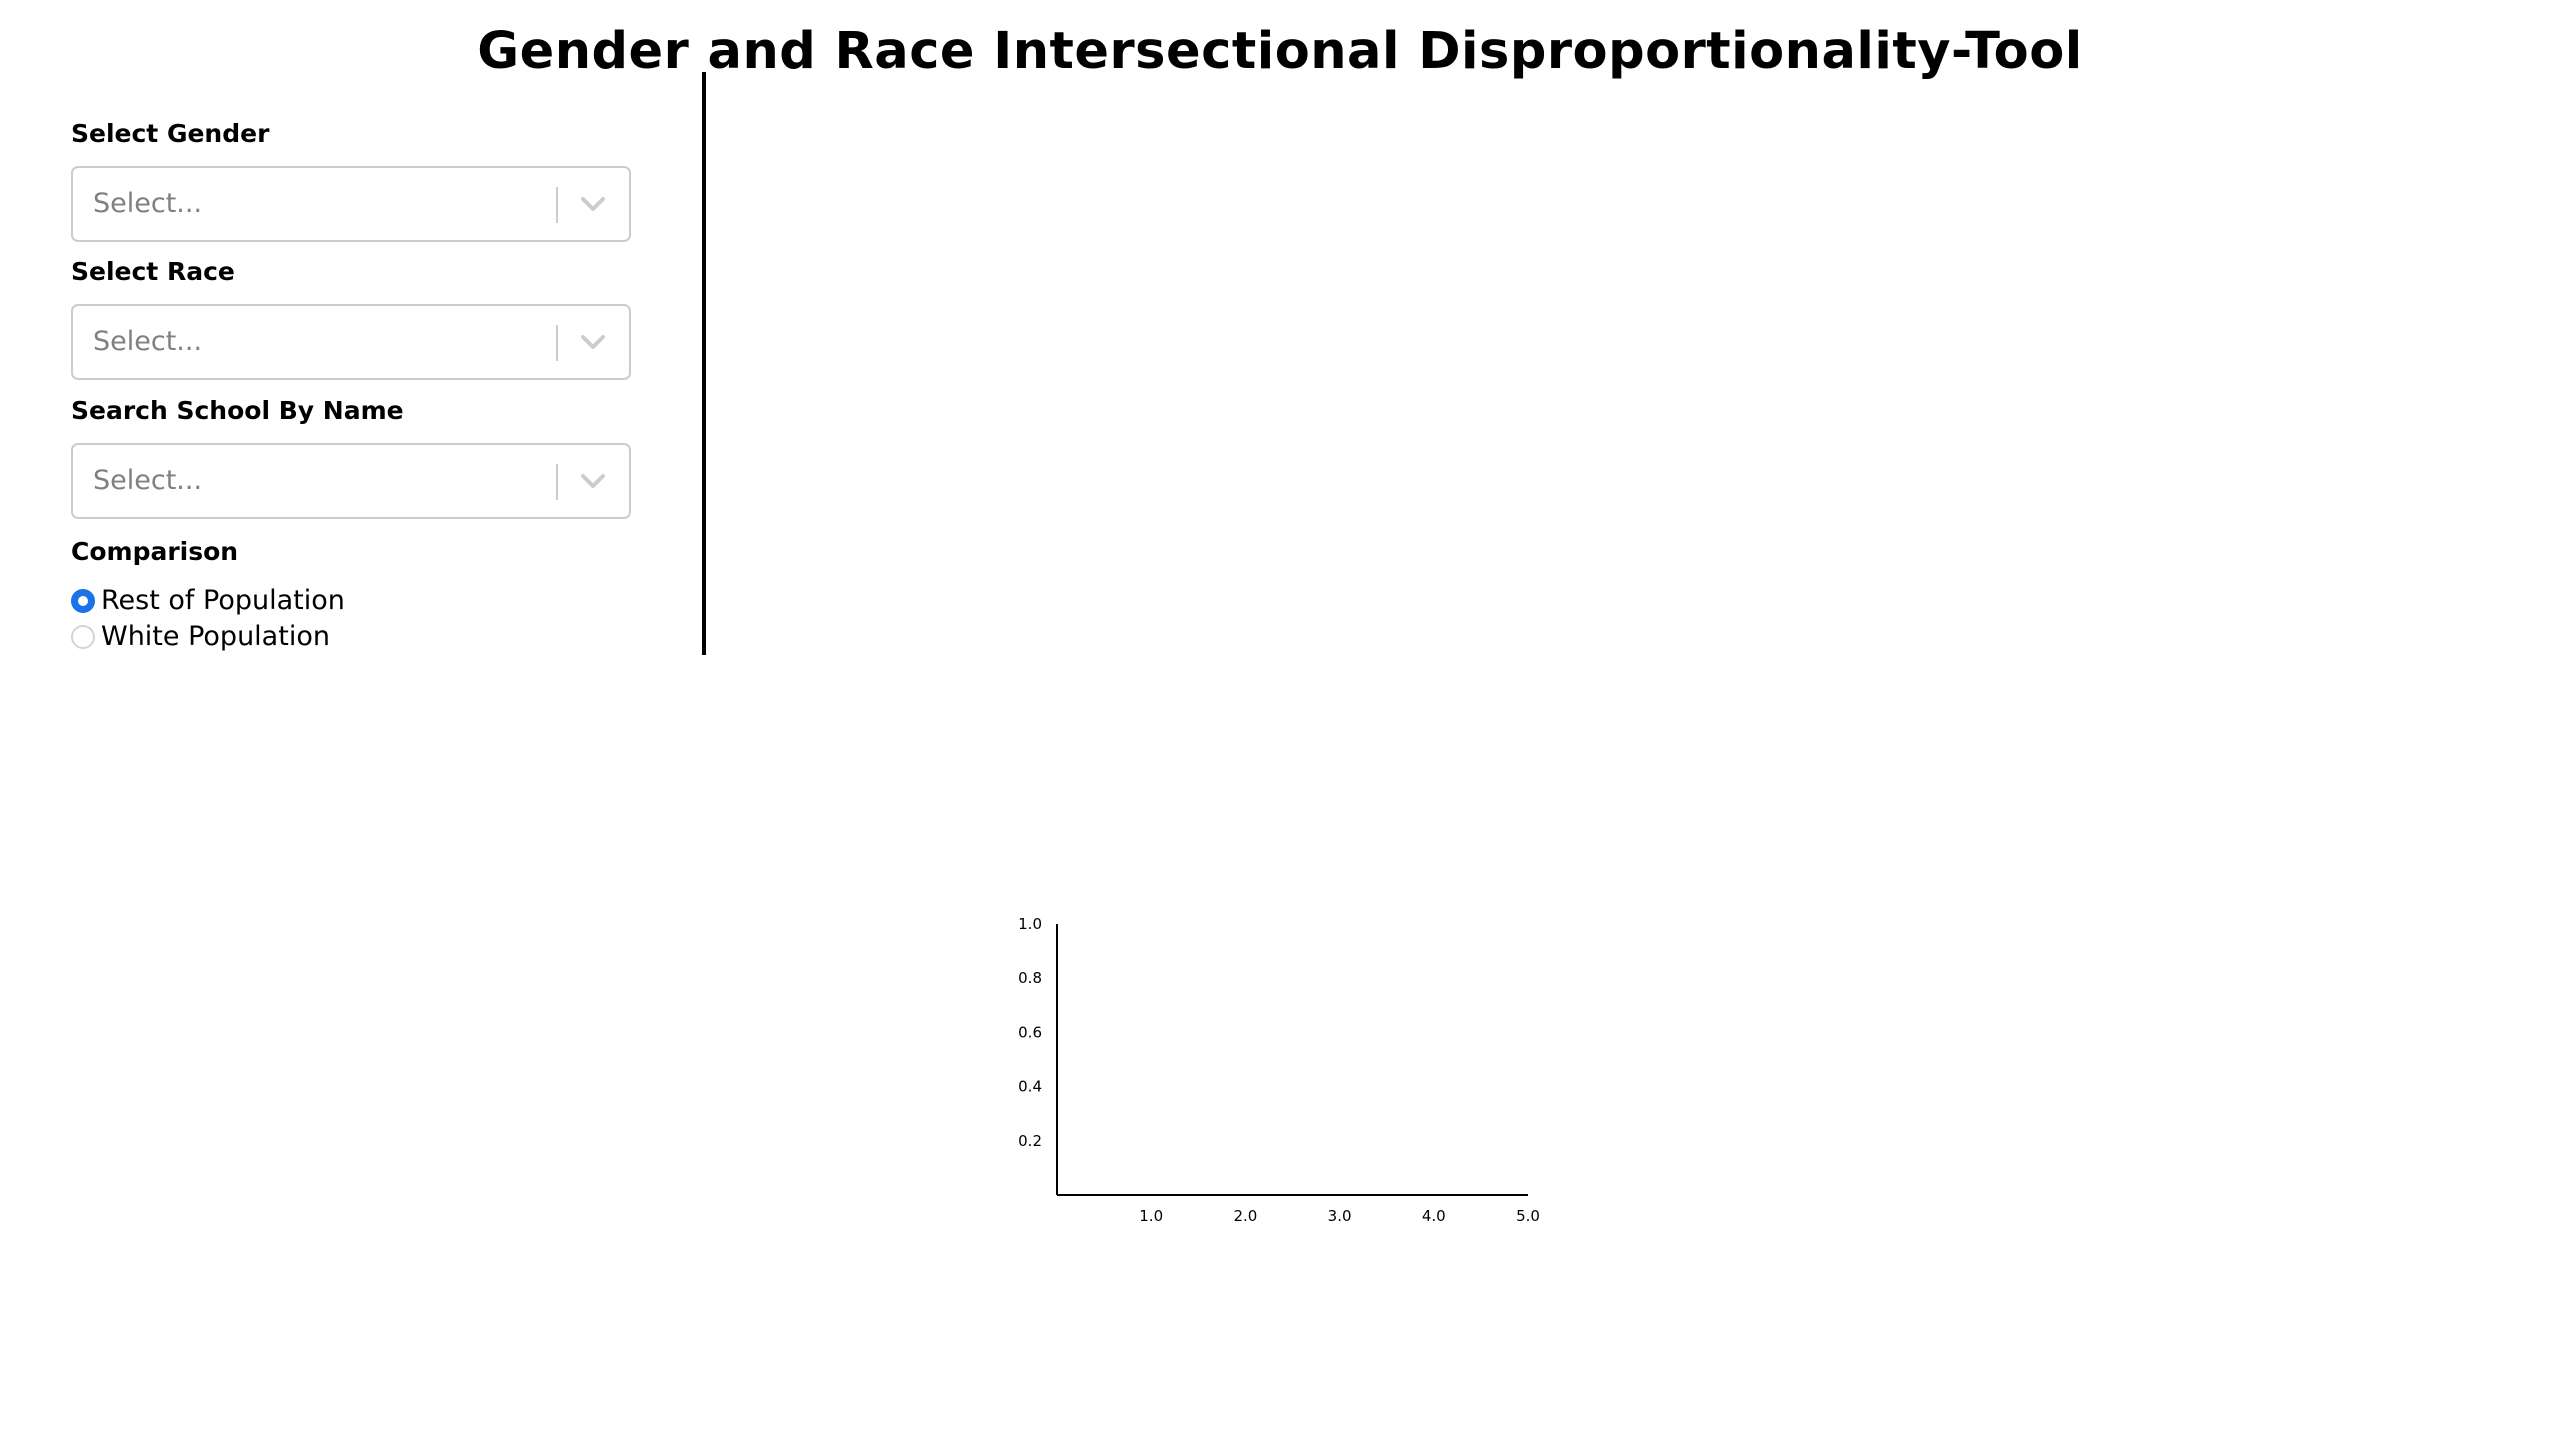 This screenshot has width=2560, height=1440. I want to click on x-tick-label: 5.0, so click(1528, 1216).